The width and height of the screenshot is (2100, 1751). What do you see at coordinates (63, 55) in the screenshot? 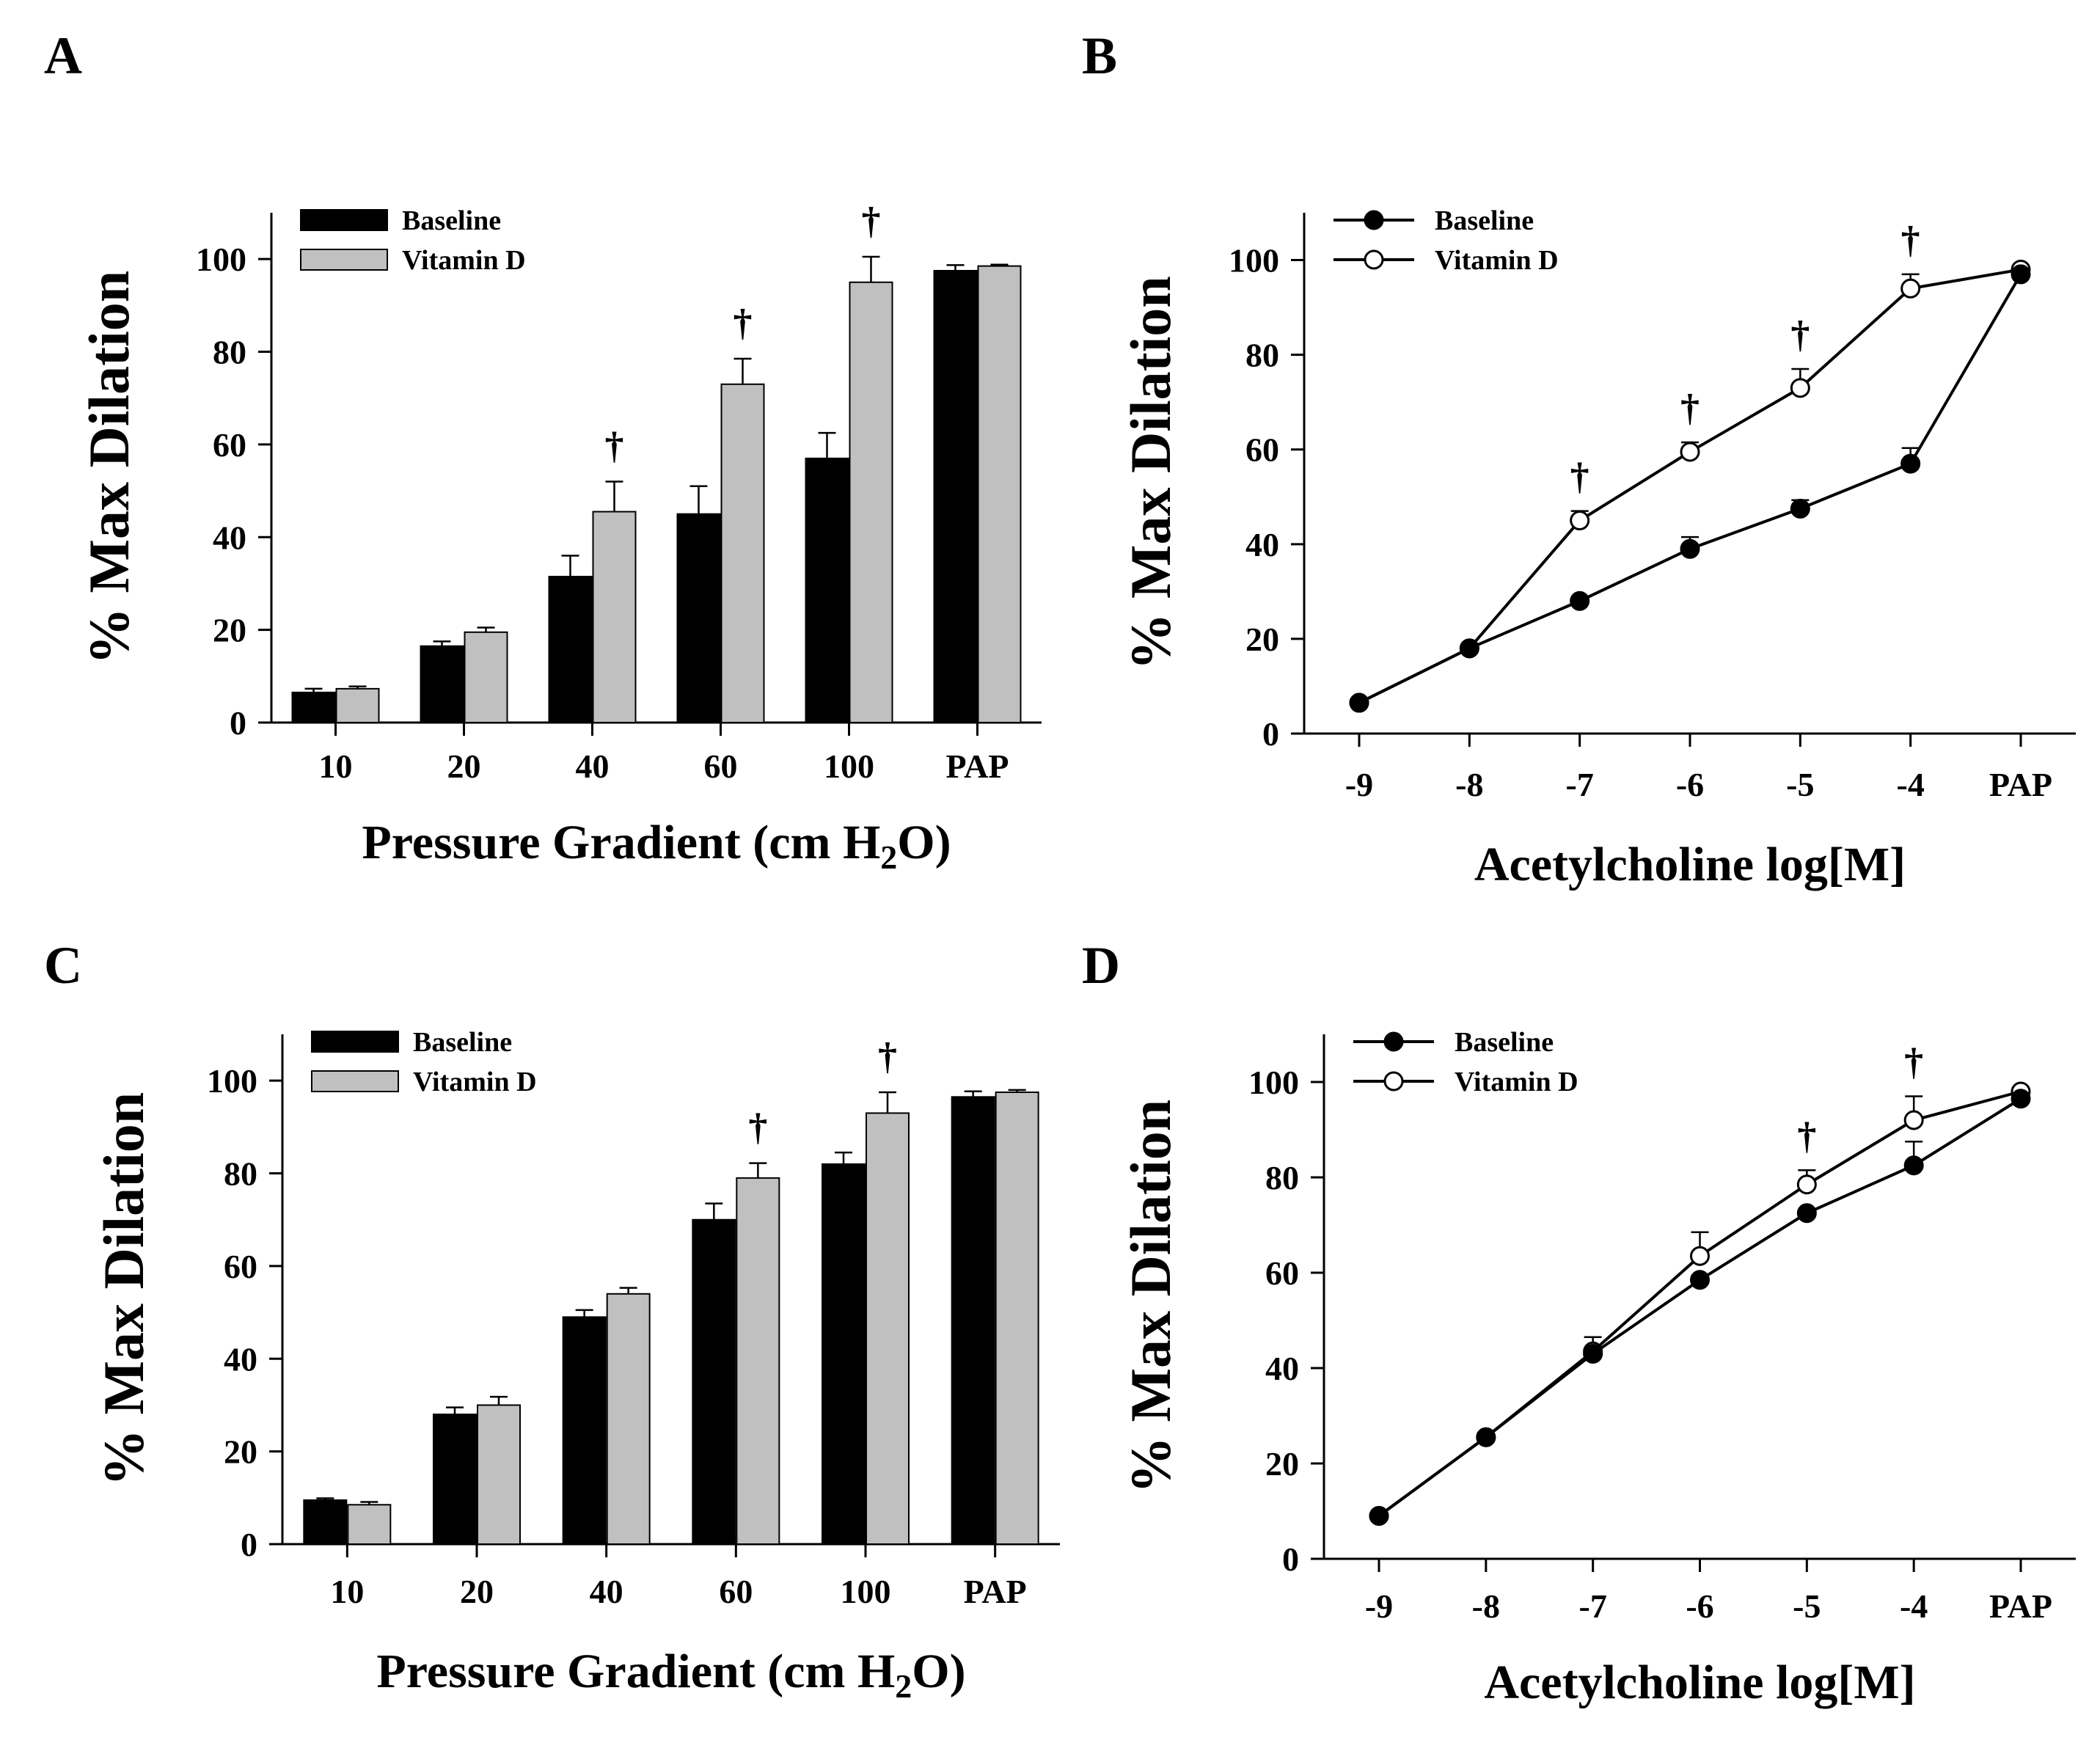
I see `panel-letter: A` at bounding box center [63, 55].